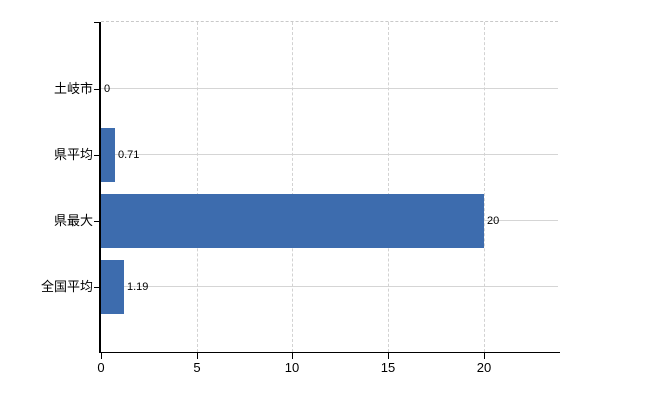  What do you see at coordinates (73, 154) in the screenshot?
I see `category-label: 県平均` at bounding box center [73, 154].